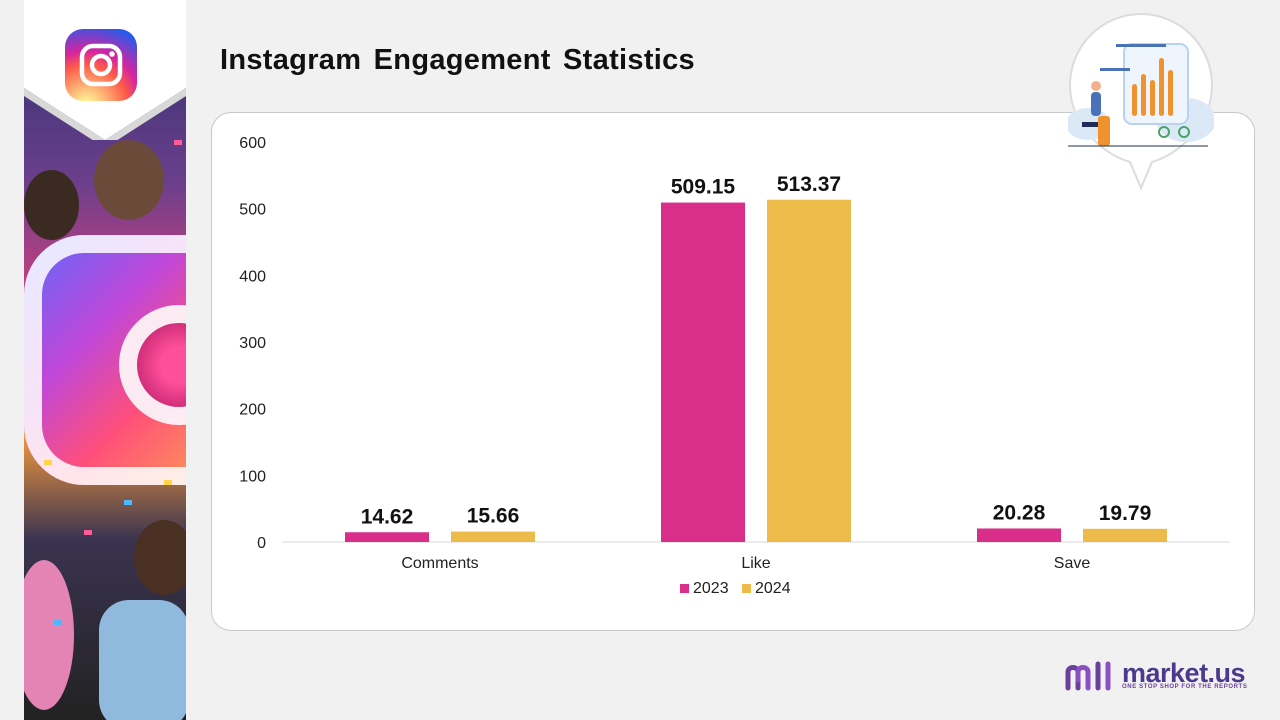  I want to click on y-tick-label: 600, so click(252, 143).